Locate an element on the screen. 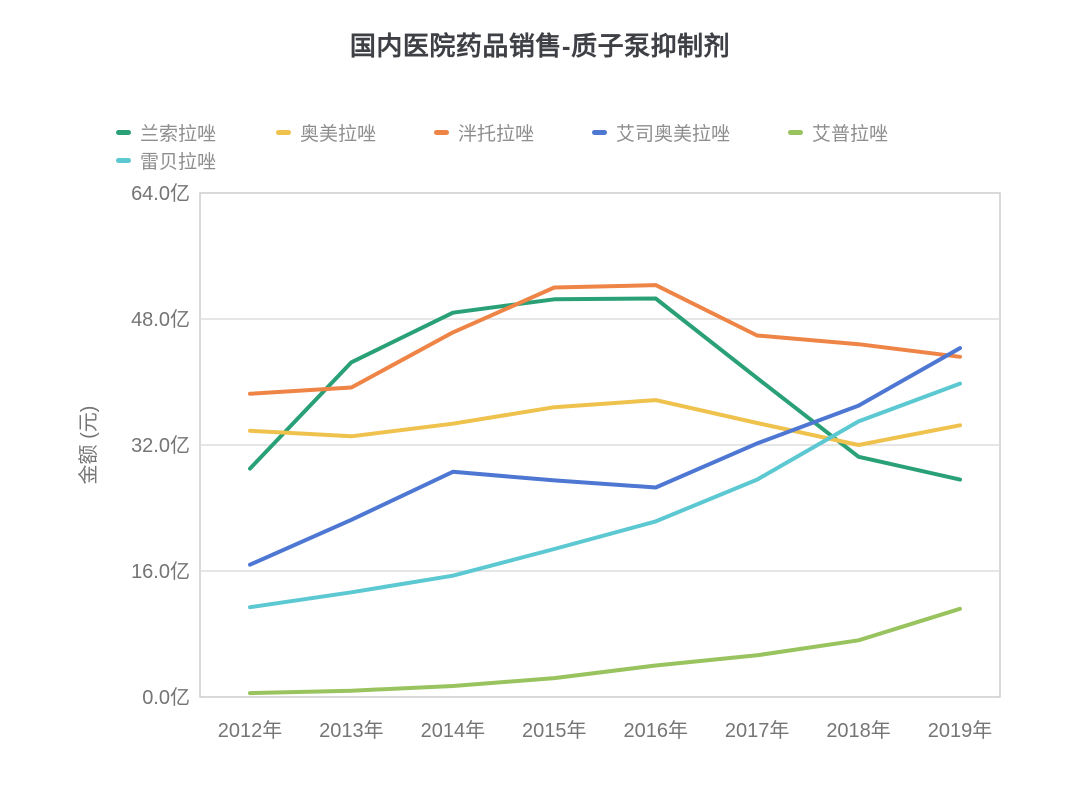 The height and width of the screenshot is (808, 1080). legend-swatch-omeprazole is located at coordinates (283, 132).